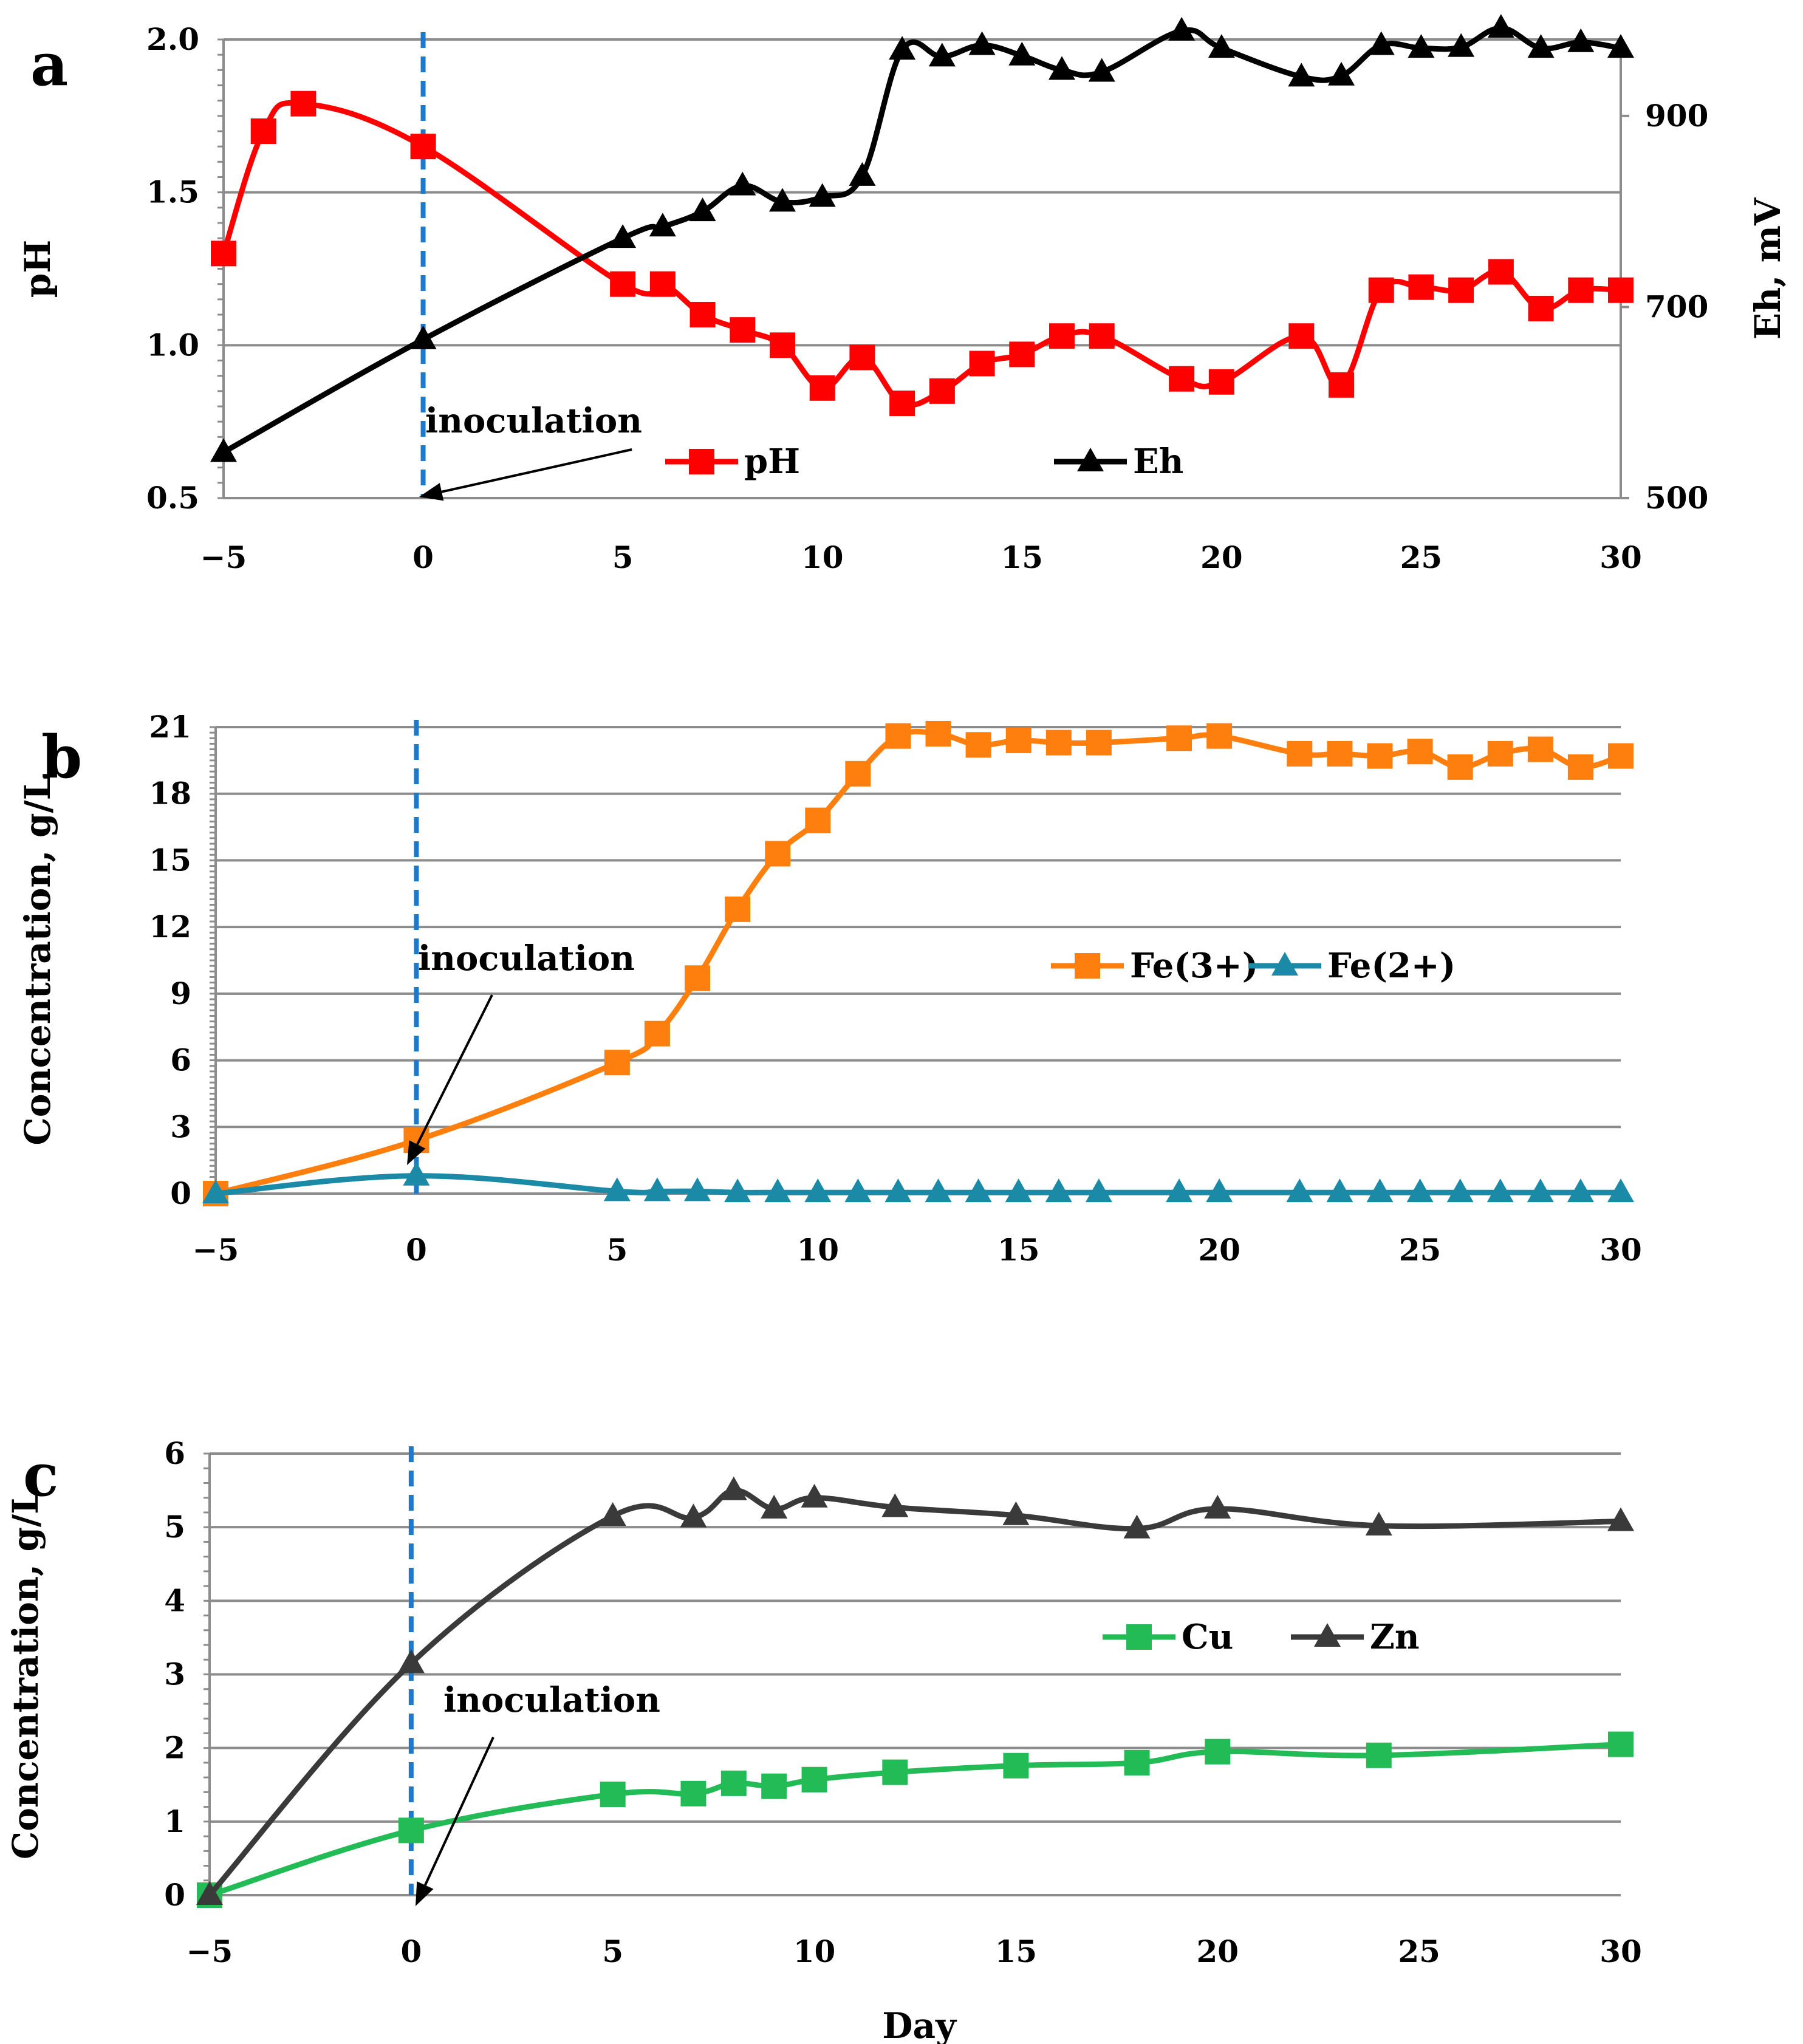  I want to click on y2-tick-label: 500, so click(1677, 498).